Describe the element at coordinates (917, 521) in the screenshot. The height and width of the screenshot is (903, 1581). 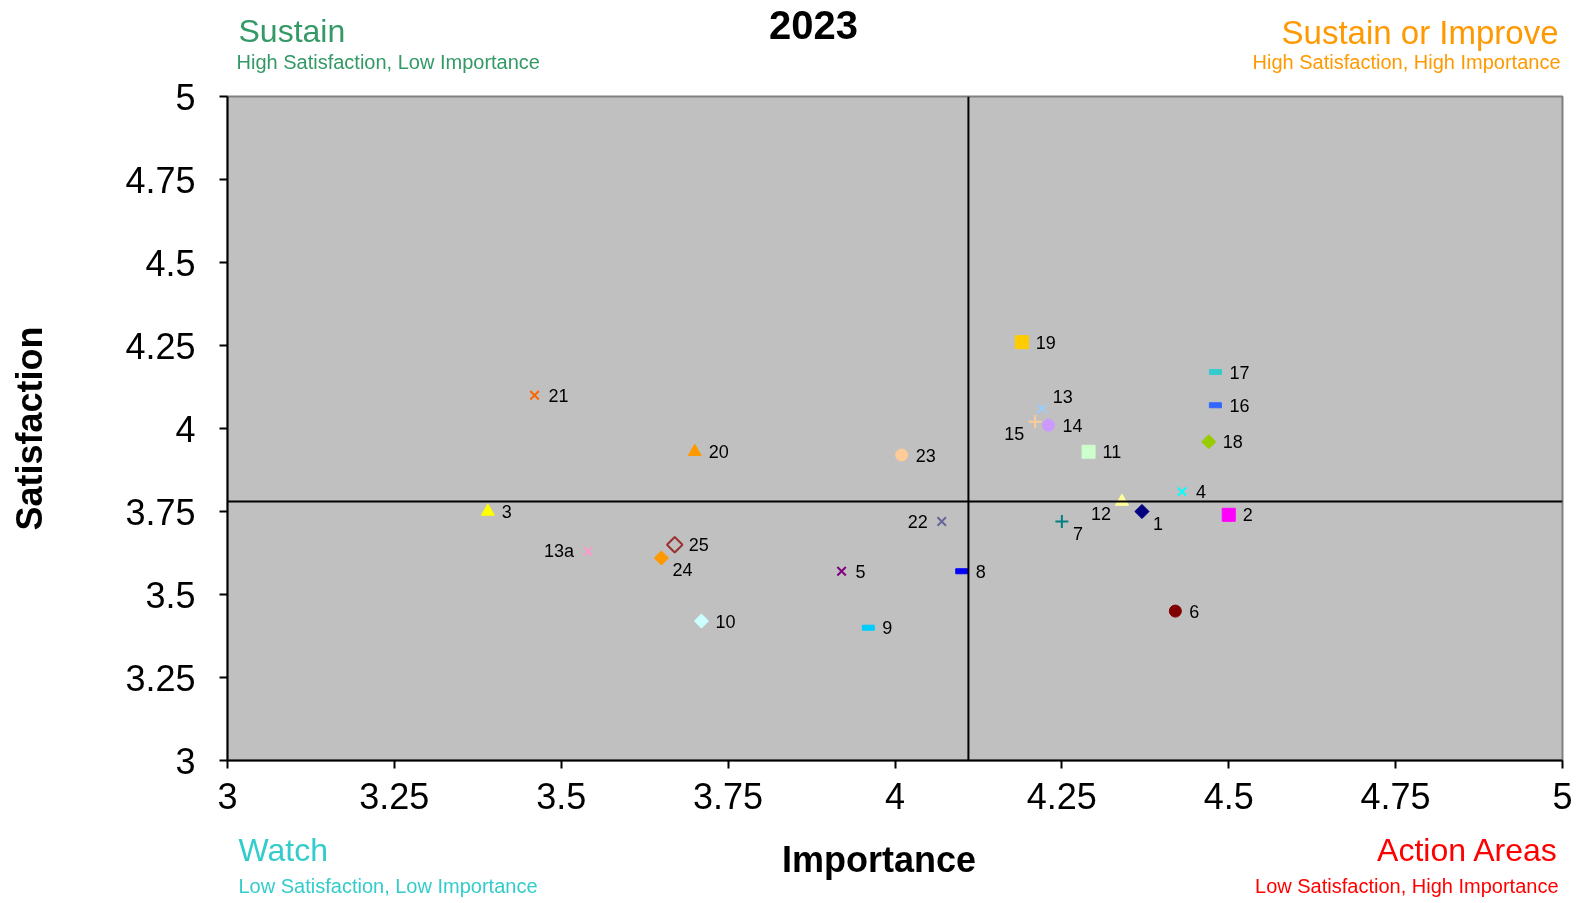
I see `series-label: 22` at that location.